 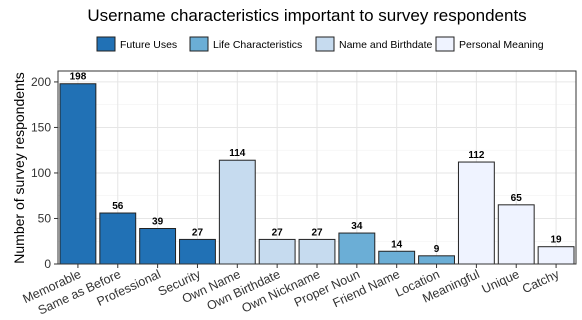 What do you see at coordinates (541, 281) in the screenshot?
I see `x-tick-label: Catchy` at bounding box center [541, 281].